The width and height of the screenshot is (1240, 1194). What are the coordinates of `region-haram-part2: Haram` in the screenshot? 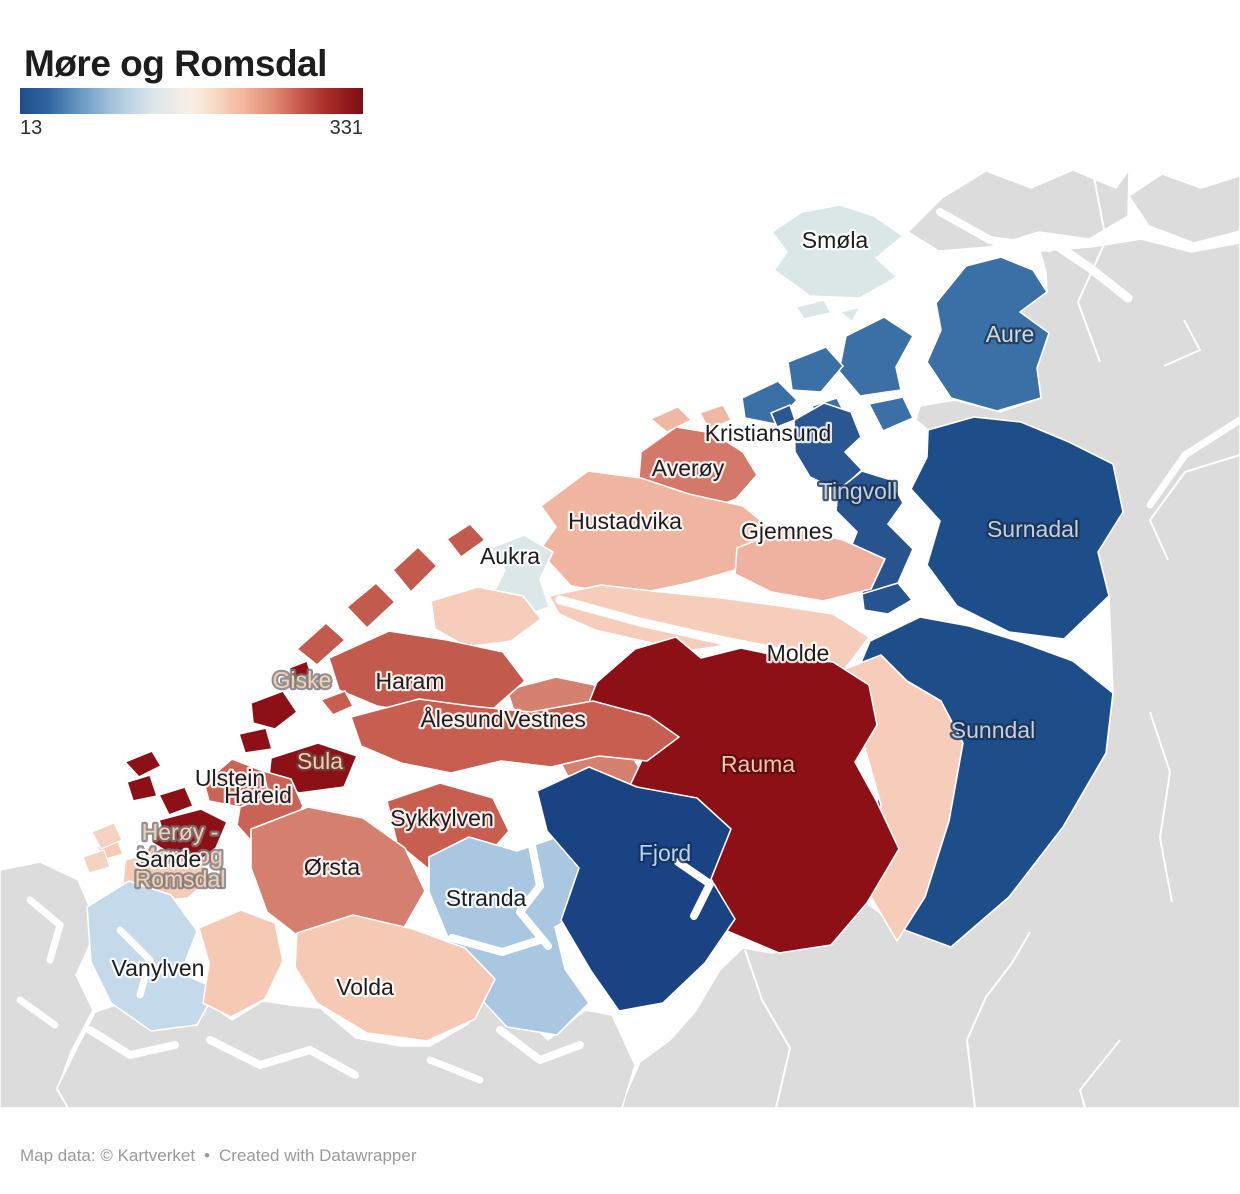 It's located at (415, 569).